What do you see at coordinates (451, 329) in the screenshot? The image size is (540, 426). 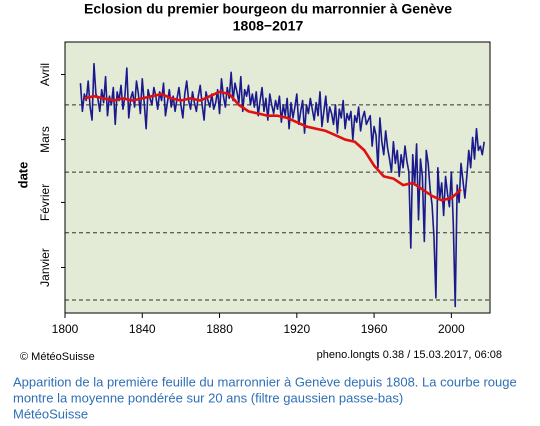 I see `x-tick-label: 2000` at bounding box center [451, 329].